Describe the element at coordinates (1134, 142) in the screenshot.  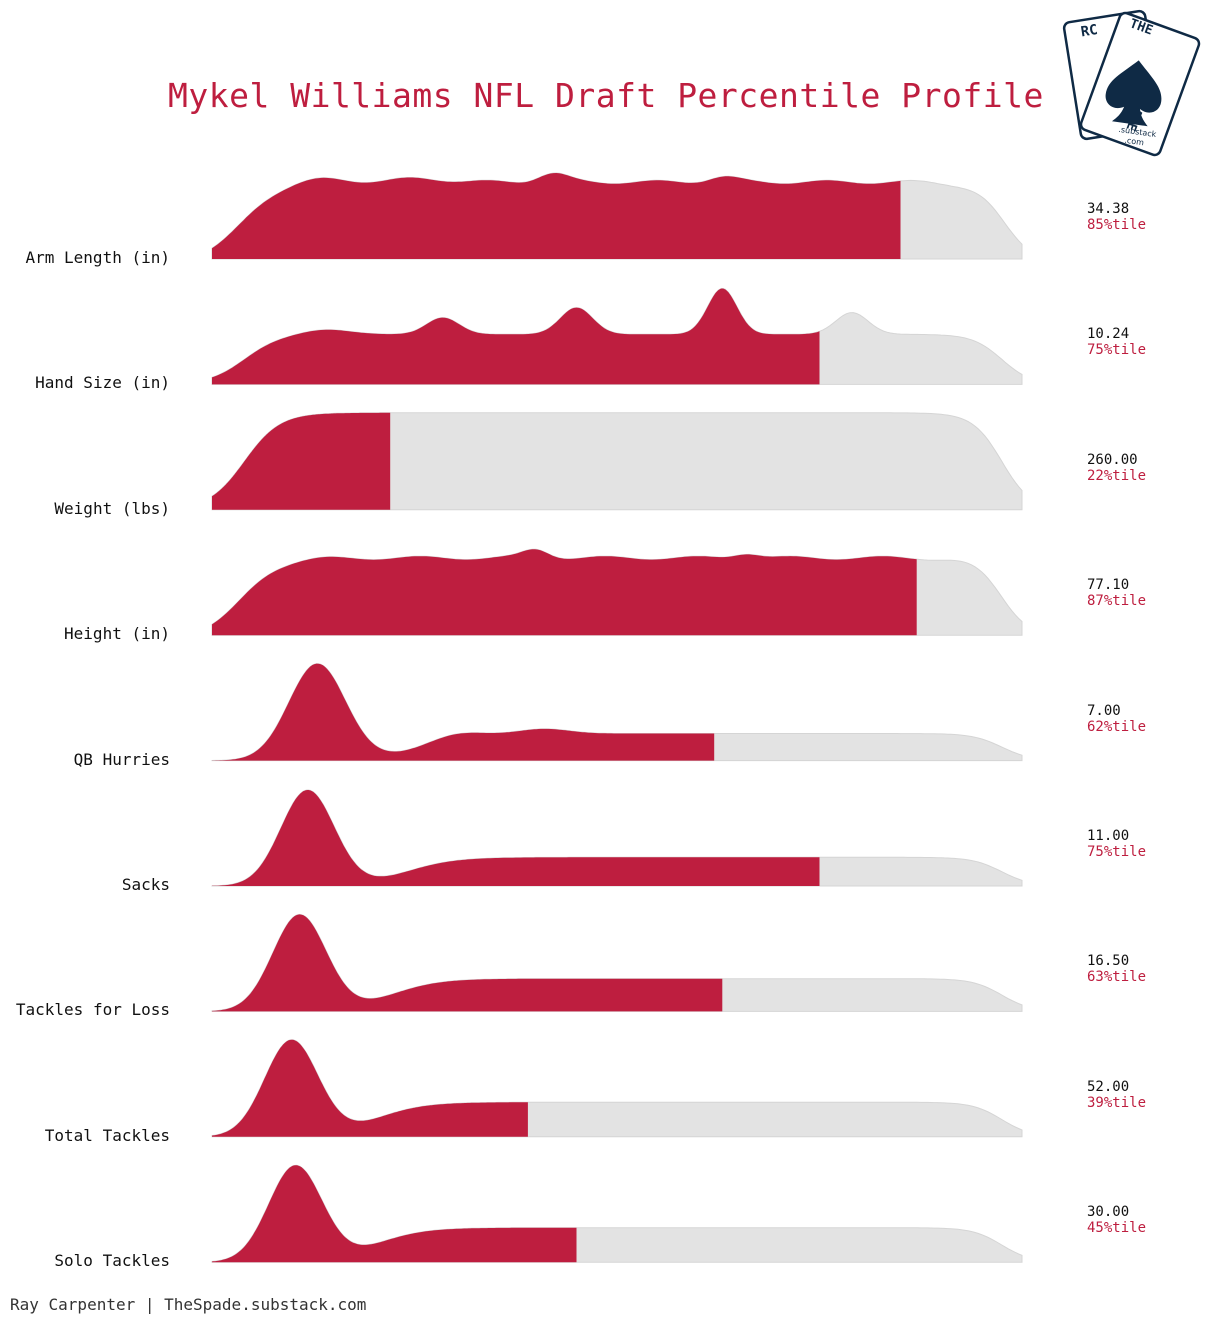
I see `logo-com-text: .com` at that location.